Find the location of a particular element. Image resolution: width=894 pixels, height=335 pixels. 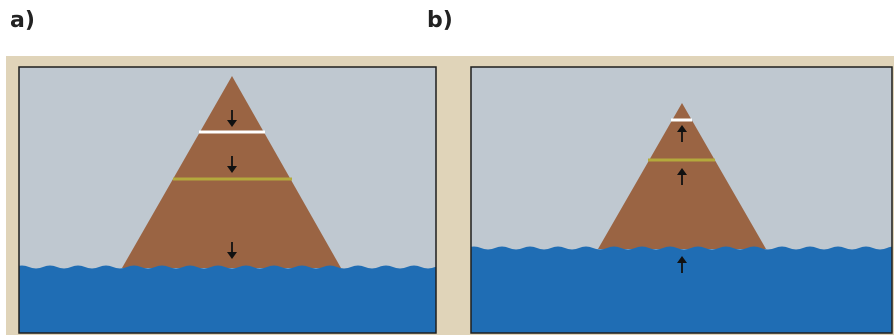

panel-b-ocean is located at coordinates (681, 289).